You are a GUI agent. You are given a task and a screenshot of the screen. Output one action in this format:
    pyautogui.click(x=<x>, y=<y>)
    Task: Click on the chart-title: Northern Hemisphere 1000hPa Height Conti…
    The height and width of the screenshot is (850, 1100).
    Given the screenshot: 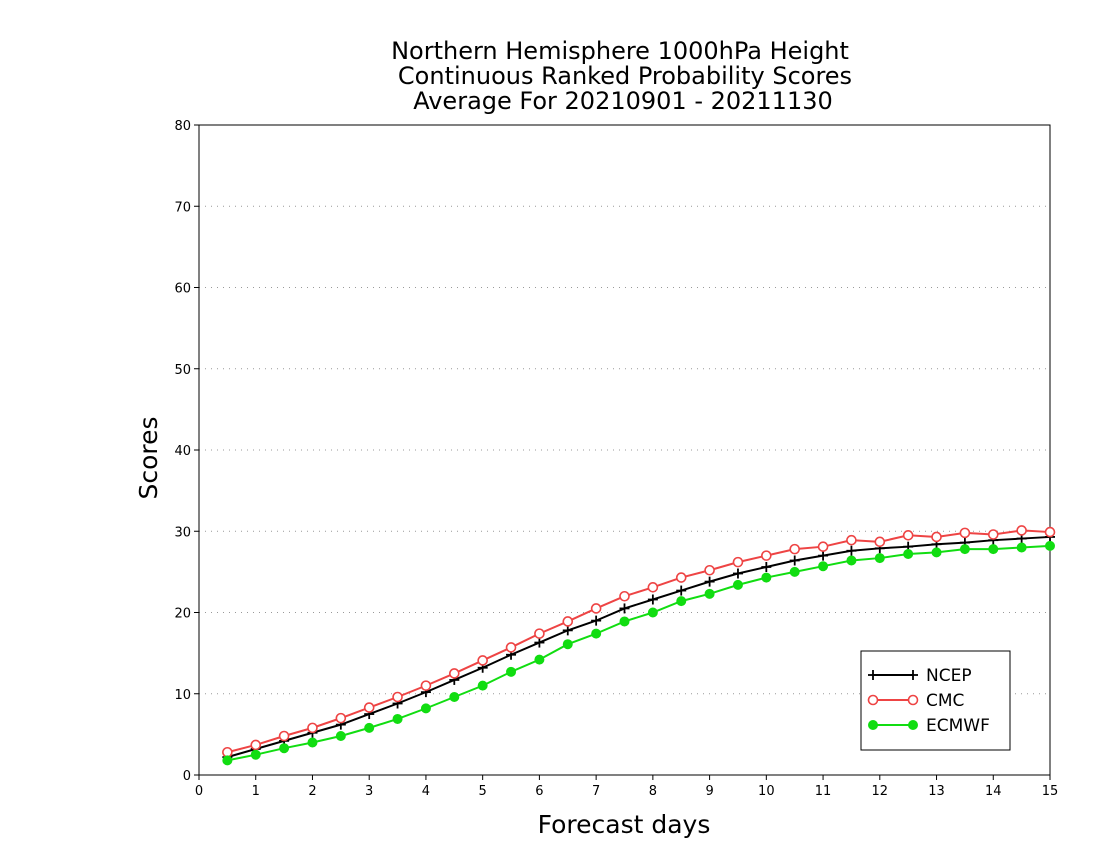 What is the action you would take?
    pyautogui.click(x=621, y=76)
    